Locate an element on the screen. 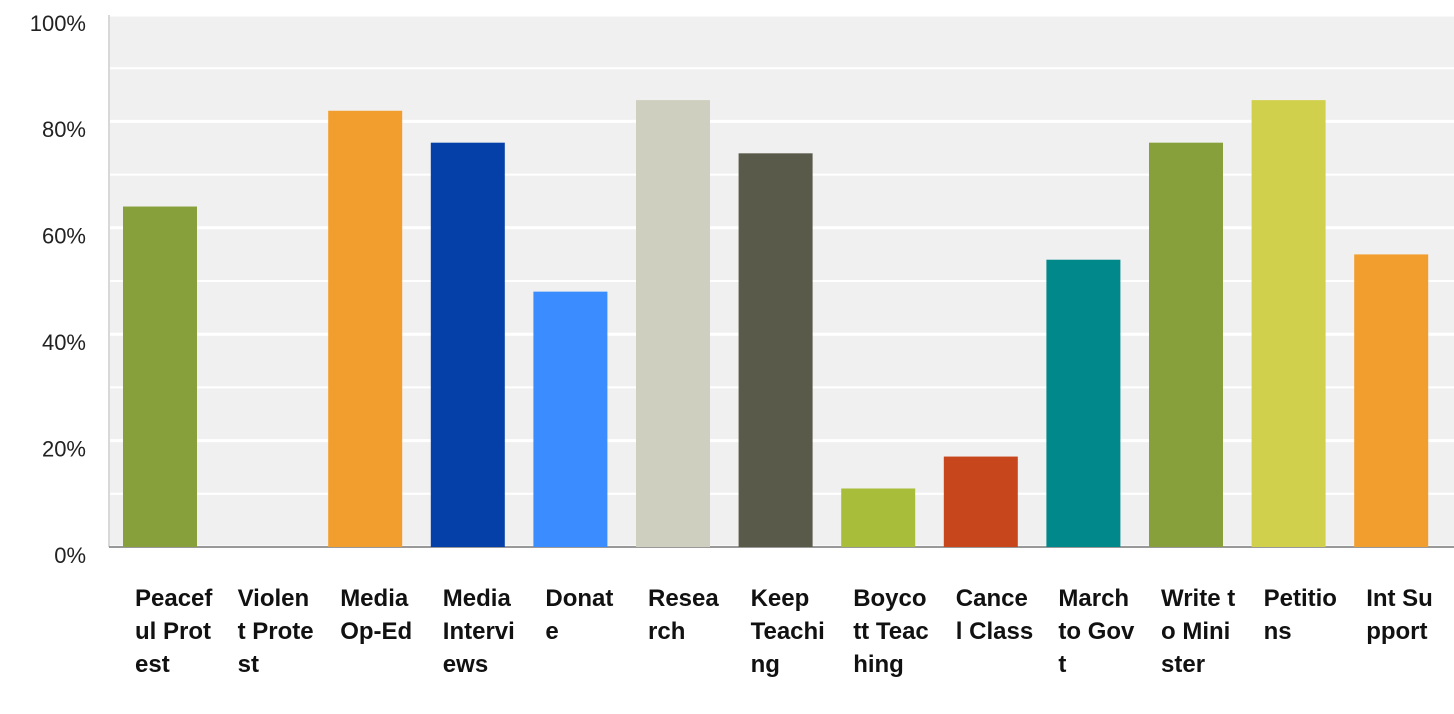  x-tick-label: Cancel Class is located at coordinates (994, 615).